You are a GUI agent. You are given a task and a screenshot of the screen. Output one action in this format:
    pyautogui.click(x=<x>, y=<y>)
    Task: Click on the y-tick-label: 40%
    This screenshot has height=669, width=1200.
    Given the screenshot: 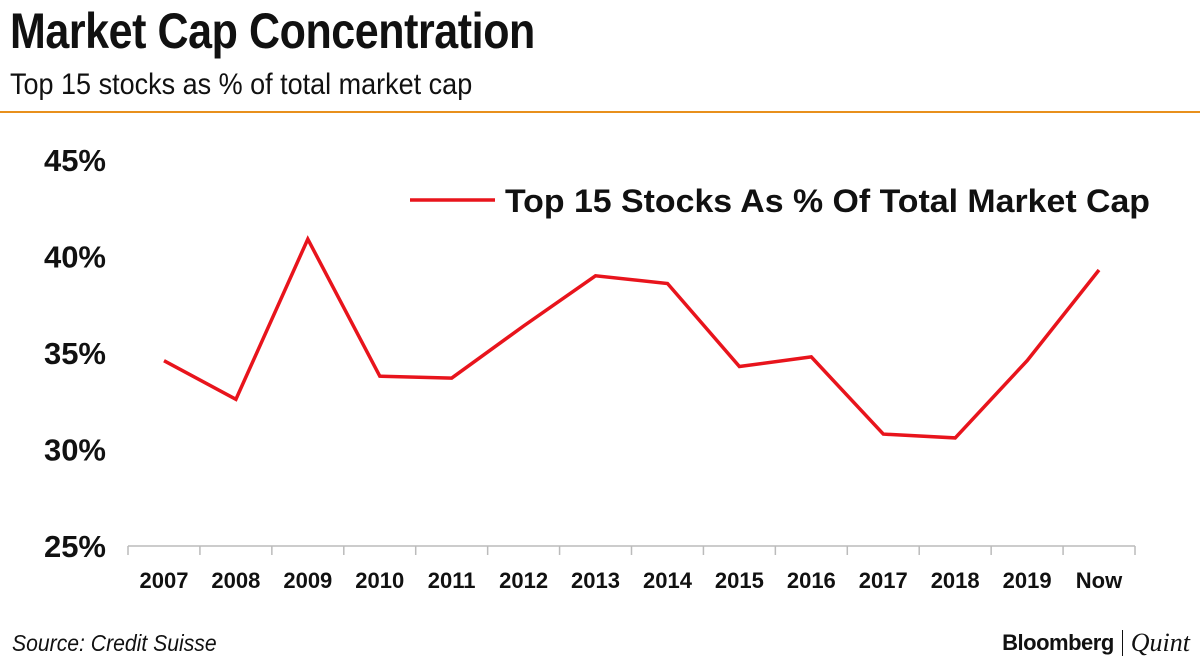 What is the action you would take?
    pyautogui.click(x=75, y=257)
    